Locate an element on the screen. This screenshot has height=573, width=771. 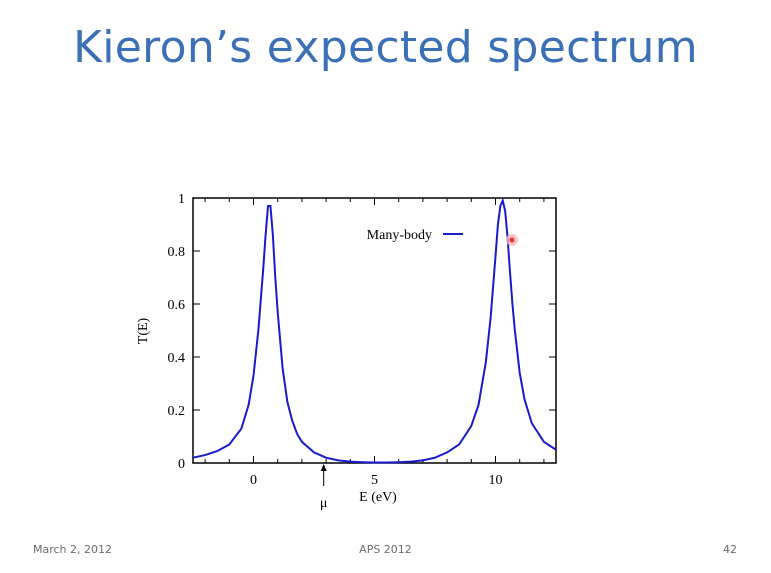
footer-conference: APS 2012 is located at coordinates (385, 549).